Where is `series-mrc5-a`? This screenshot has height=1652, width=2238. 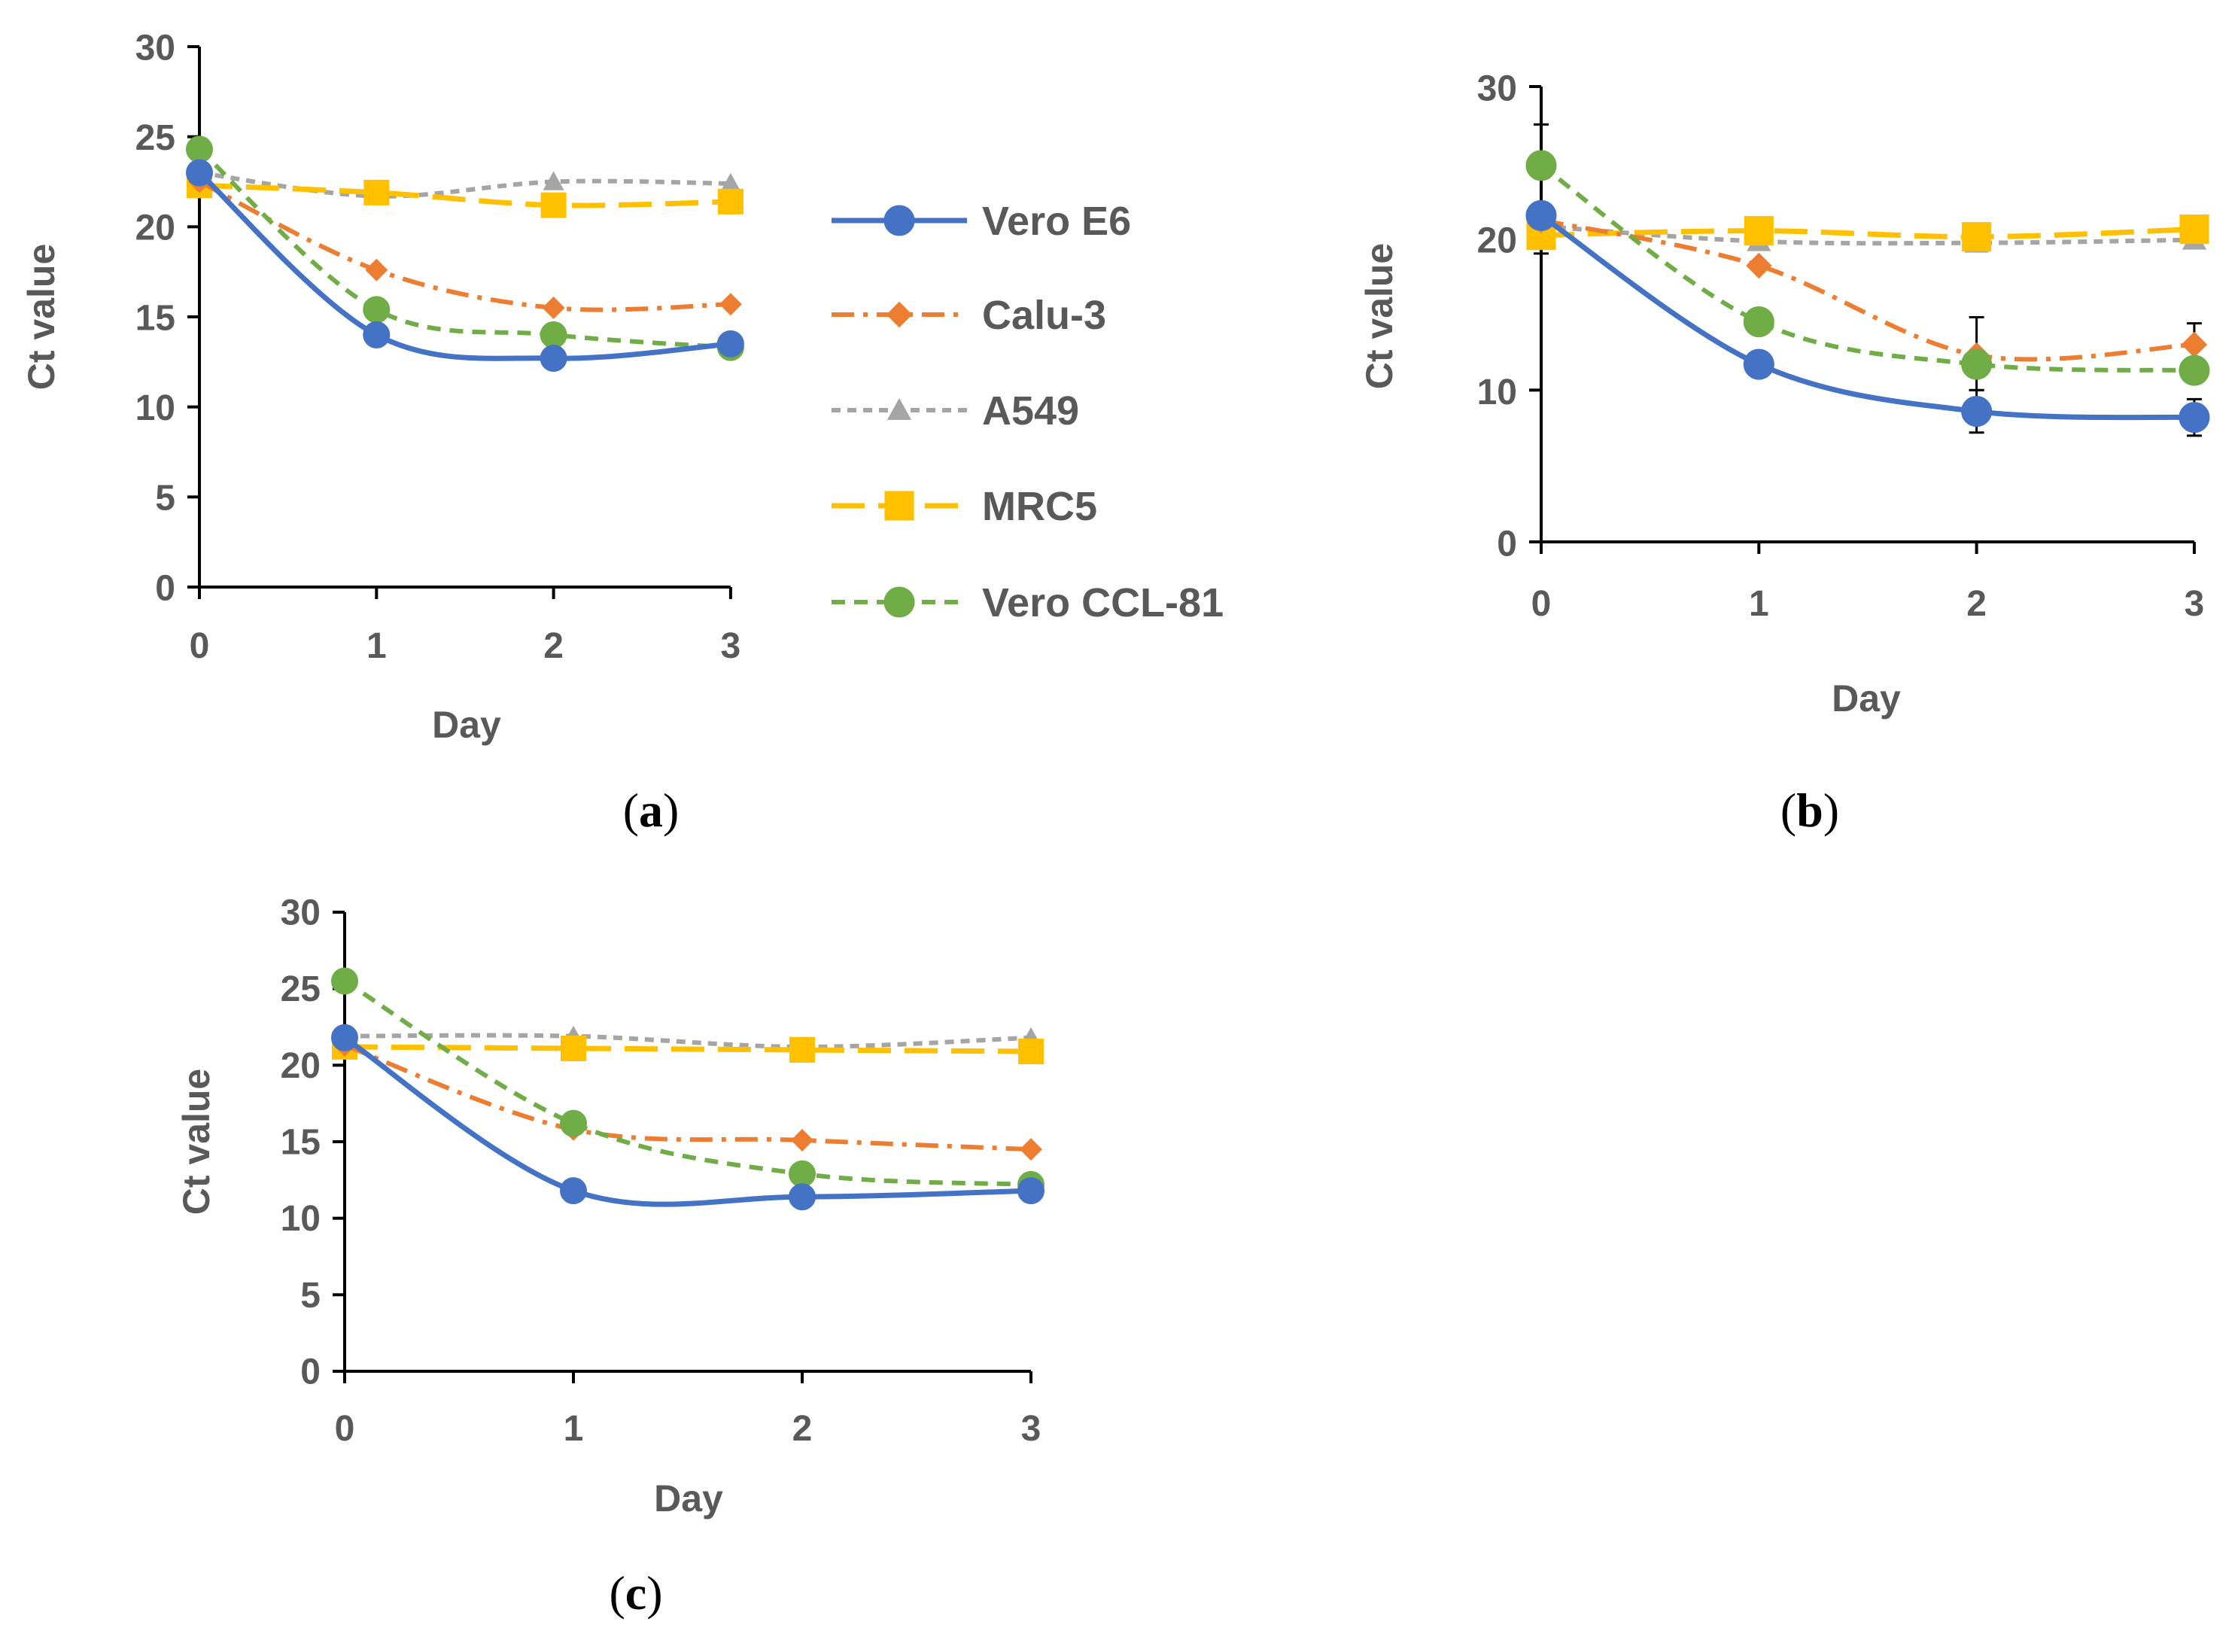
series-mrc5-a is located at coordinates (465, 195).